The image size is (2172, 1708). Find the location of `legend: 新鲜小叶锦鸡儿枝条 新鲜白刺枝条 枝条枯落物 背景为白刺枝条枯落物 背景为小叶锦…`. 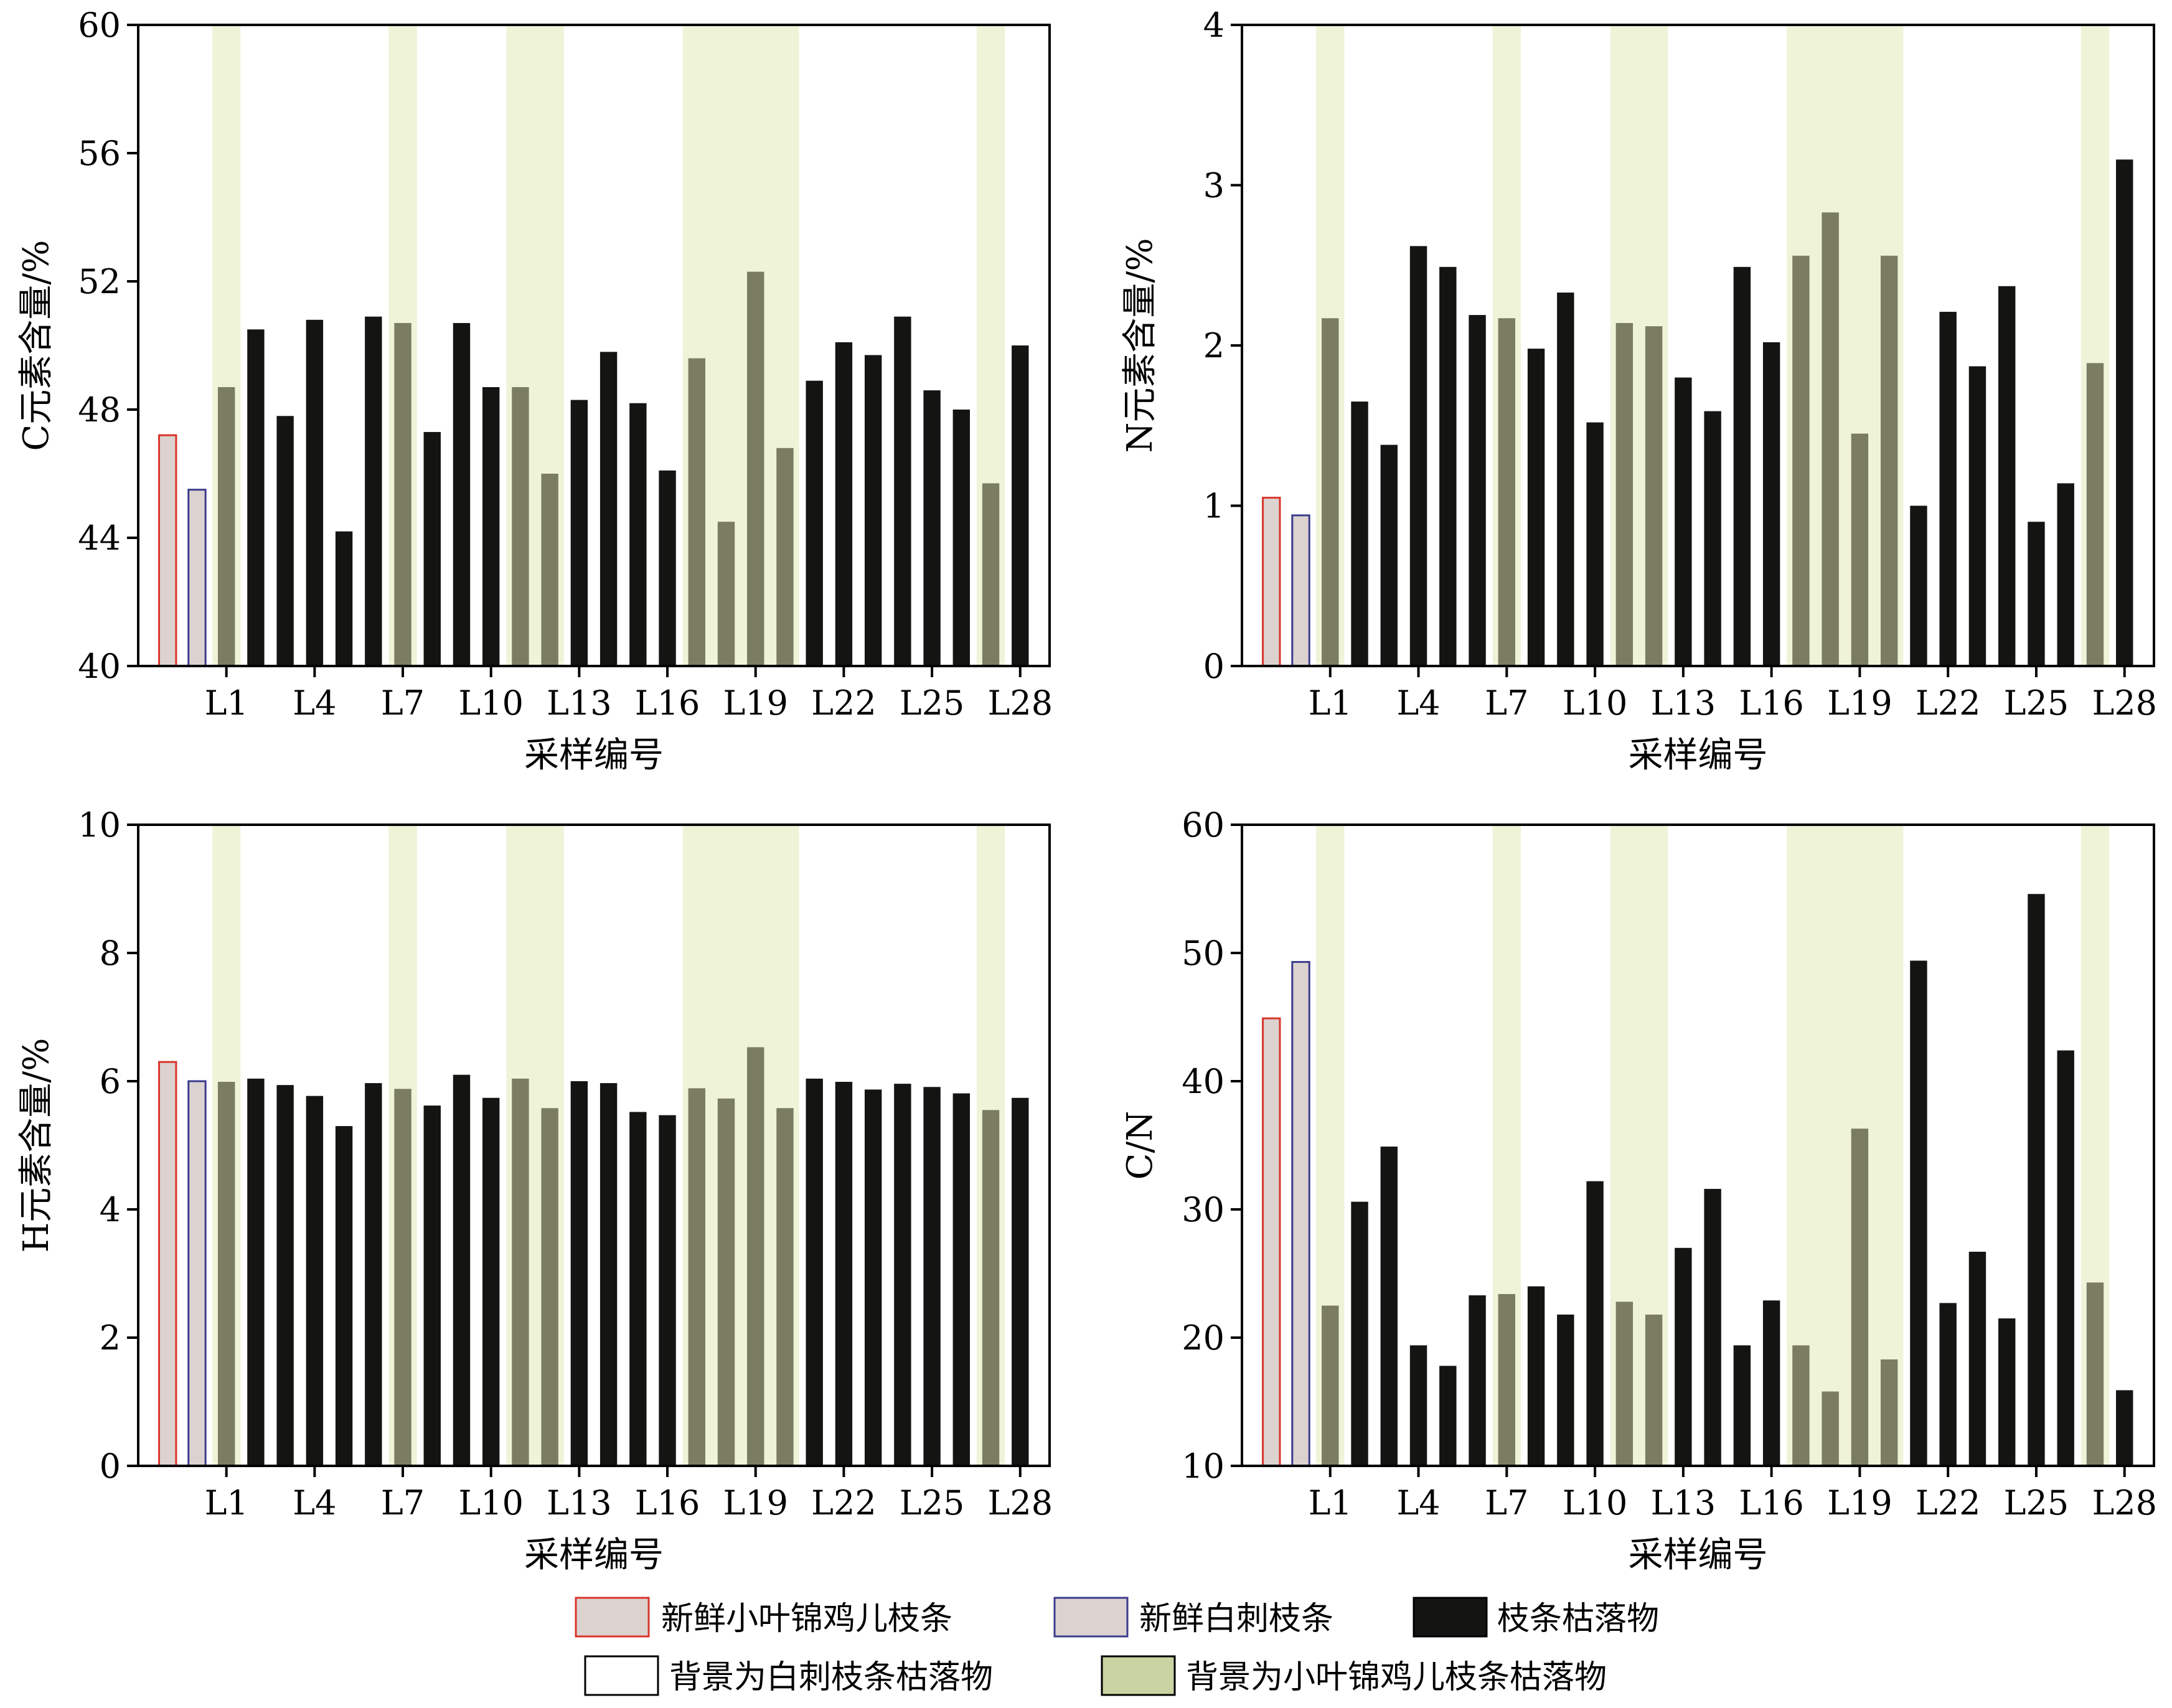

legend: 新鲜小叶锦鸡儿枝条 新鲜白刺枝条 枝条枯落物 背景为白刺枝条枯落物 背景为小叶锦… is located at coordinates (1117, 1646).